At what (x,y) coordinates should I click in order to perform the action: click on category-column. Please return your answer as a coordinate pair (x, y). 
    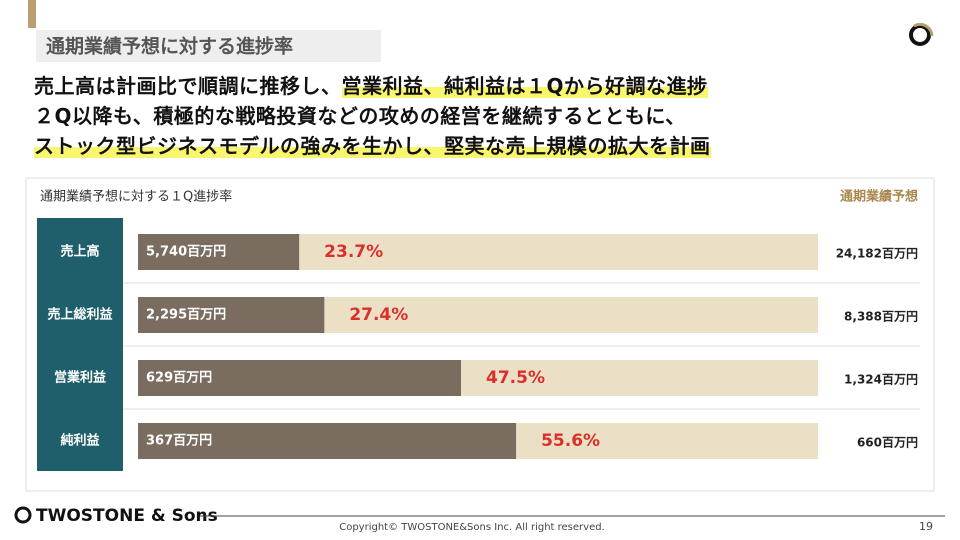
    Looking at the image, I should click on (80, 344).